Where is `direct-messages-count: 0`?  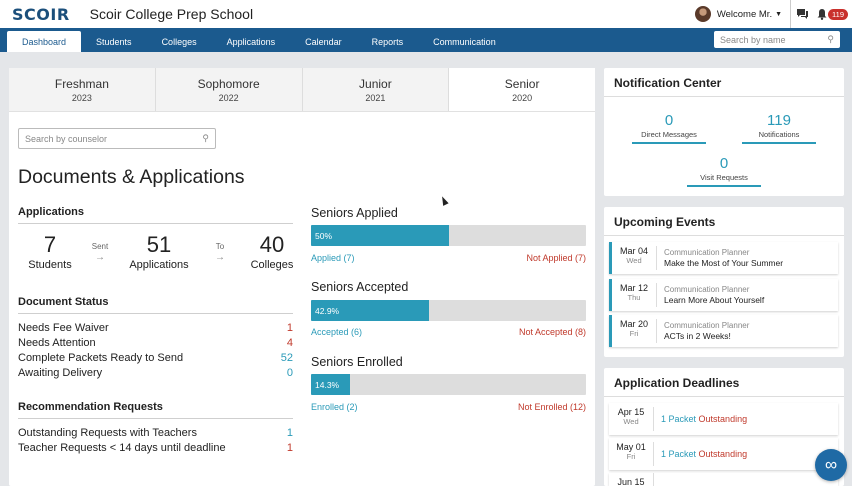
direct-messages-count: 0 is located at coordinates (669, 120).